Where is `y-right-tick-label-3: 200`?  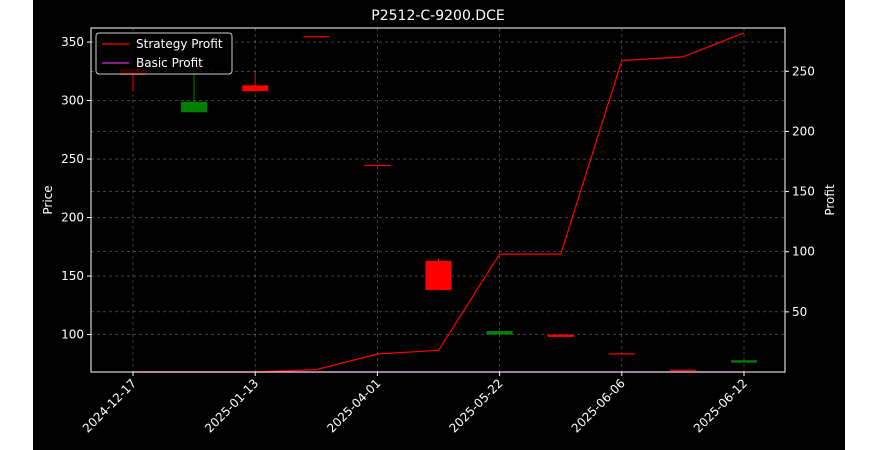 y-right-tick-label-3: 200 is located at coordinates (803, 131).